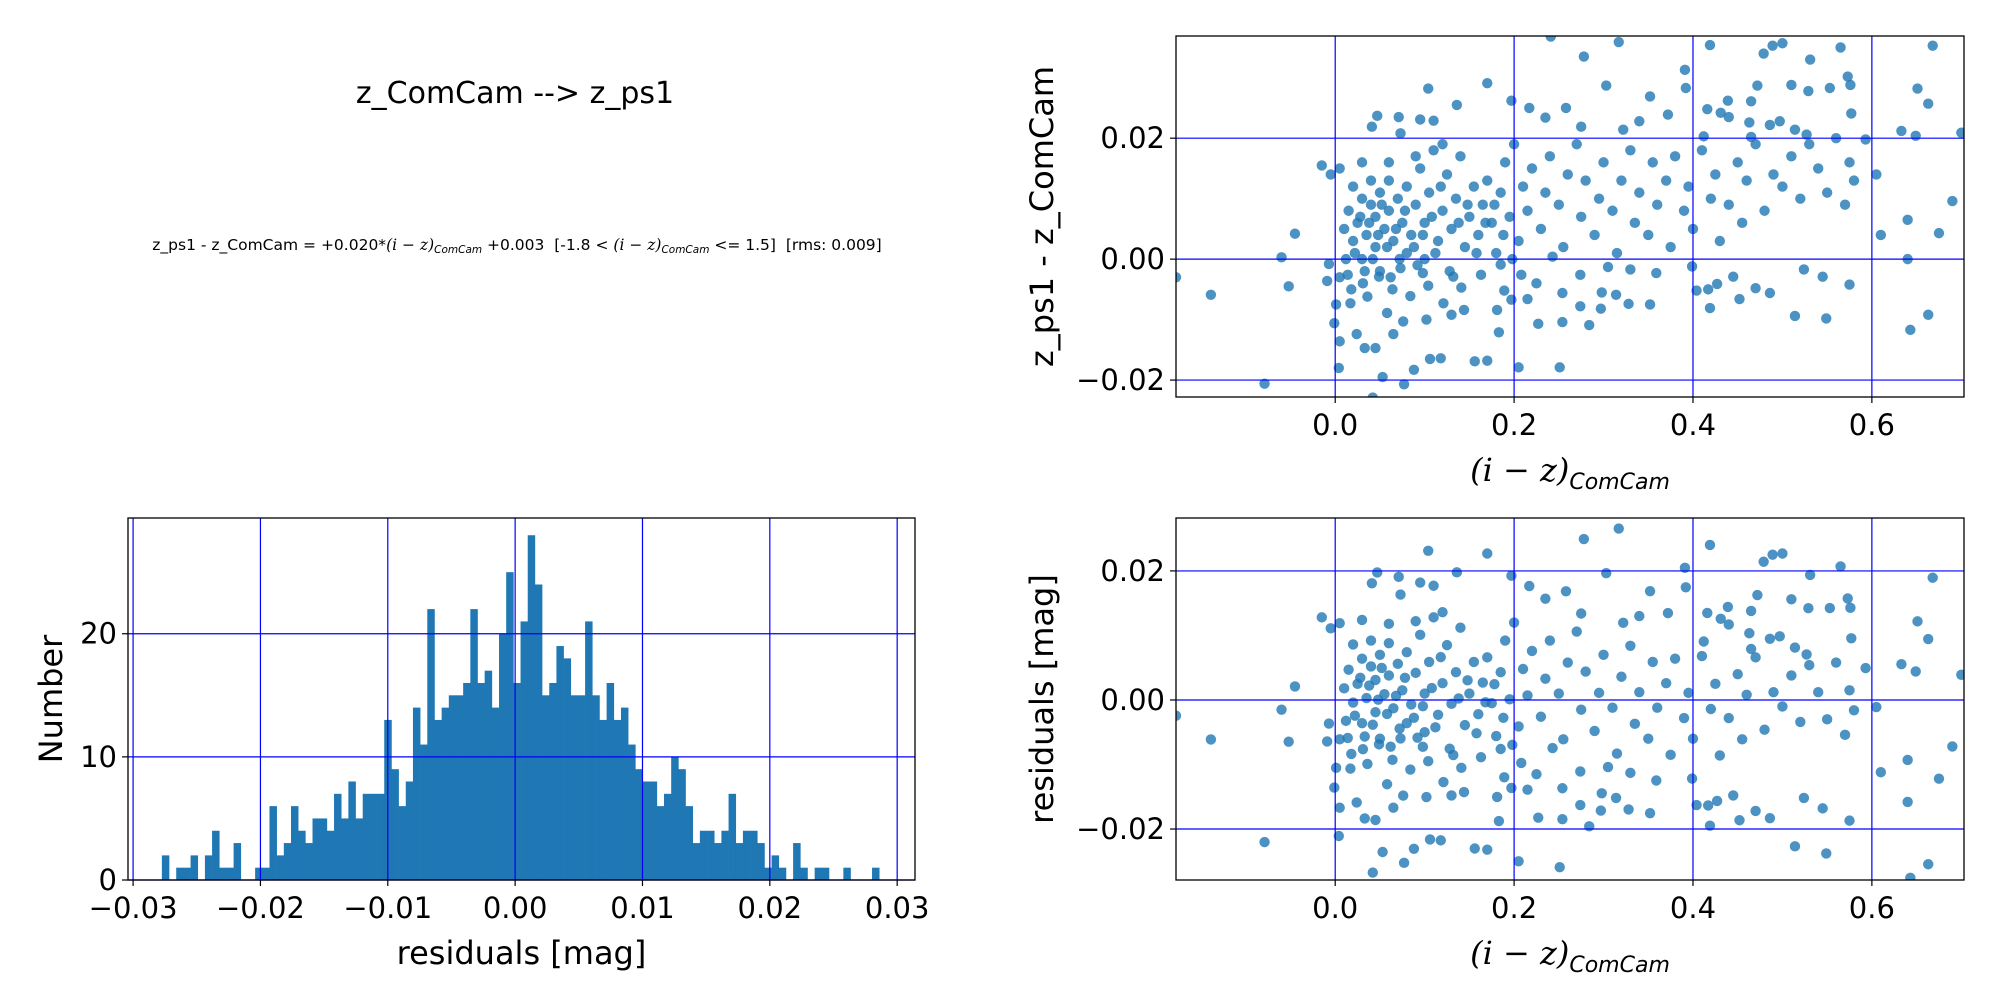 The height and width of the screenshot is (1000, 2000). Describe the element at coordinates (1519, 953) in the screenshot. I see `x-axis-label-main: (i − z)` at that location.